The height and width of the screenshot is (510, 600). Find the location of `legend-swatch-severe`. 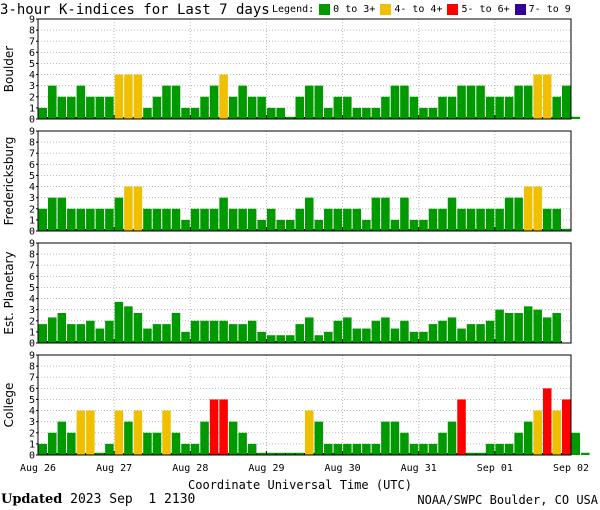

legend-swatch-severe is located at coordinates (520, 9).